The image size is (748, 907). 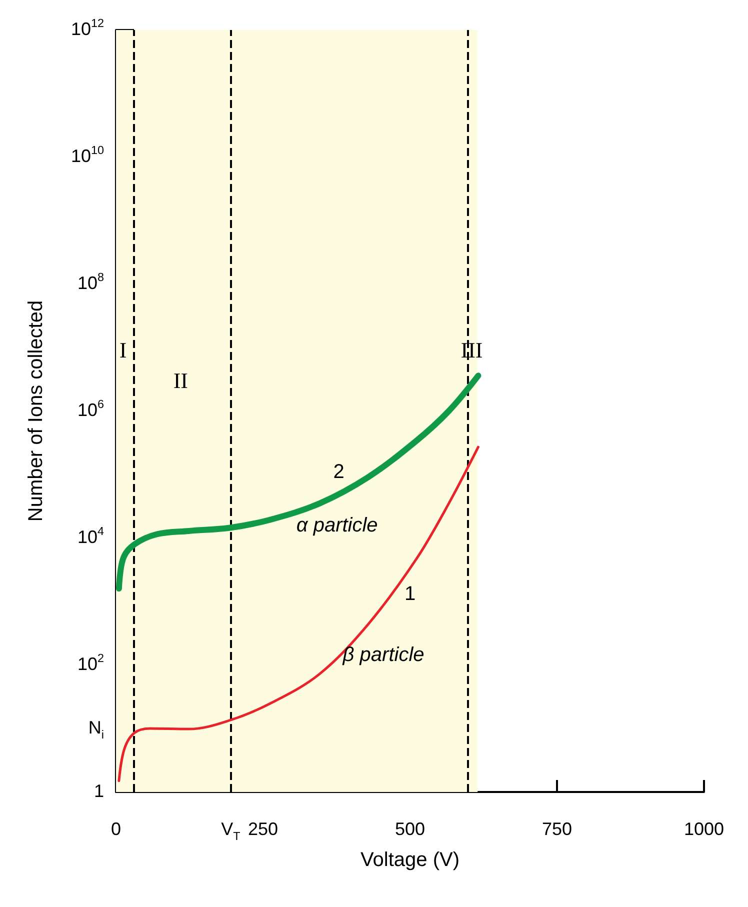 What do you see at coordinates (90, 663) in the screenshot?
I see `y-tick-label: 10$^{2}$` at bounding box center [90, 663].